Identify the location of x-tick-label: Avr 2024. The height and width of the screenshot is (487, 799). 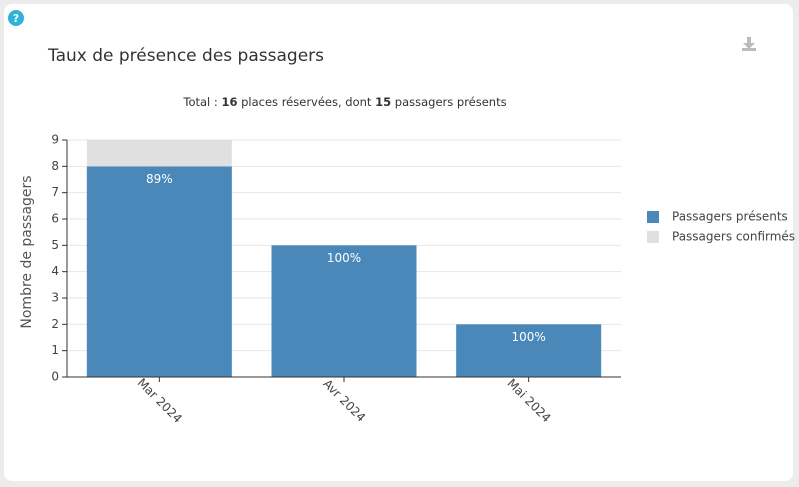
(344, 401).